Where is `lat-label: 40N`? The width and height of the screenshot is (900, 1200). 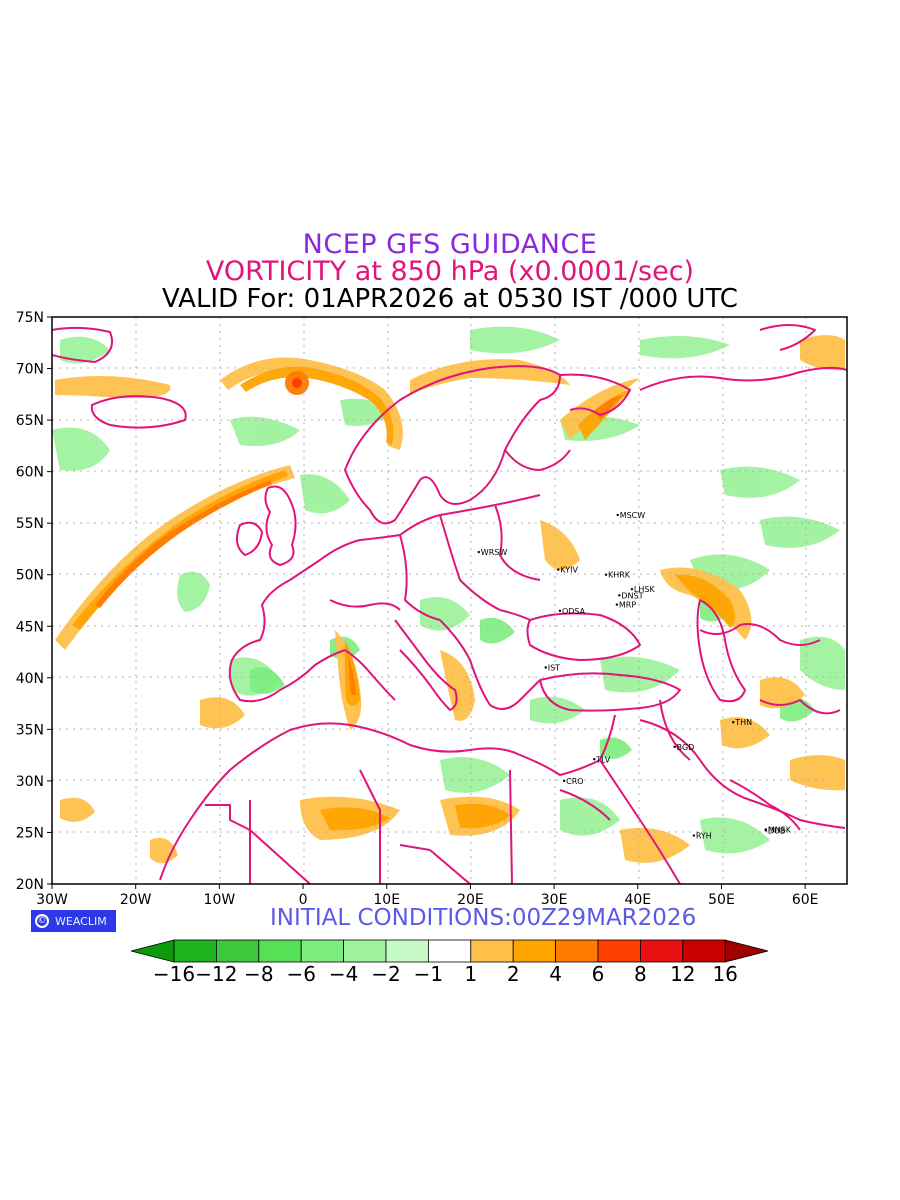 lat-label: 40N is located at coordinates (30, 679).